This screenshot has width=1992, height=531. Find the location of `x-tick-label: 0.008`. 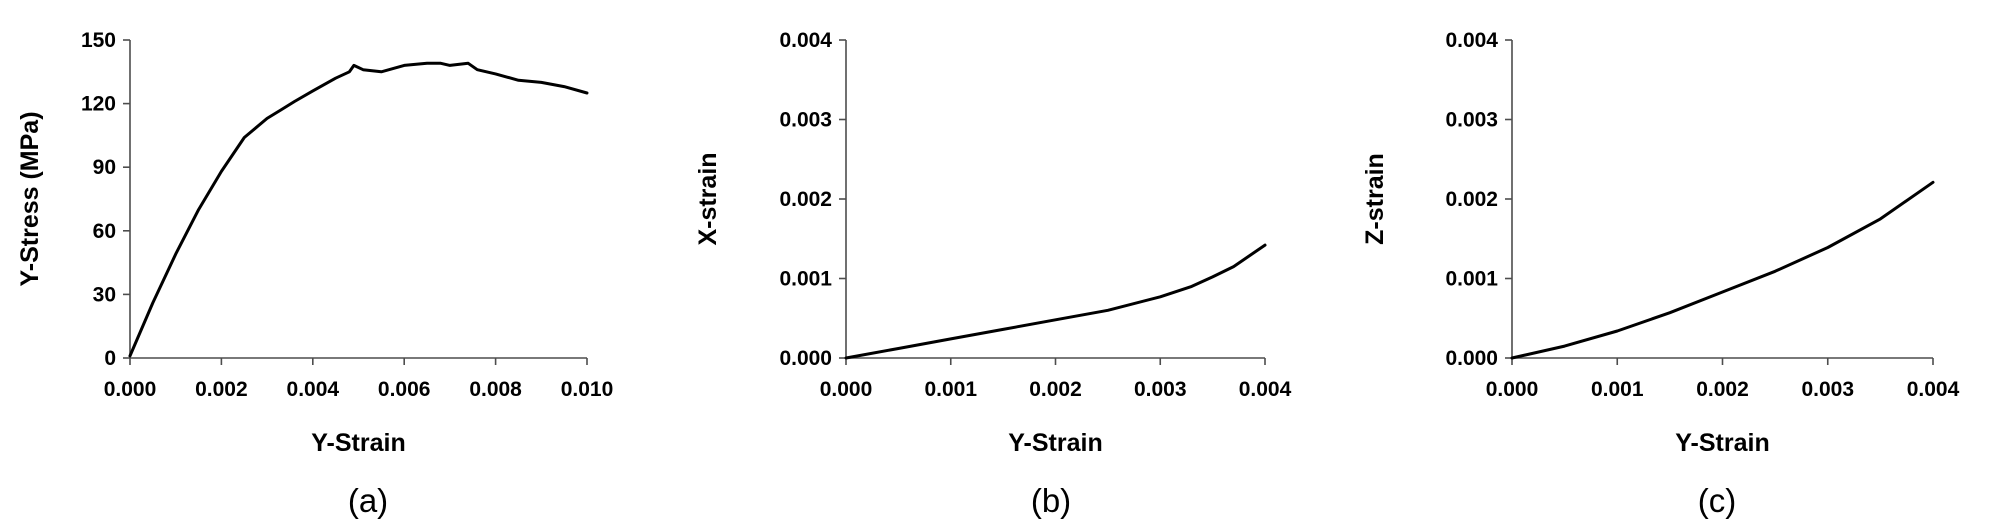

x-tick-label: 0.008 is located at coordinates (495, 389).